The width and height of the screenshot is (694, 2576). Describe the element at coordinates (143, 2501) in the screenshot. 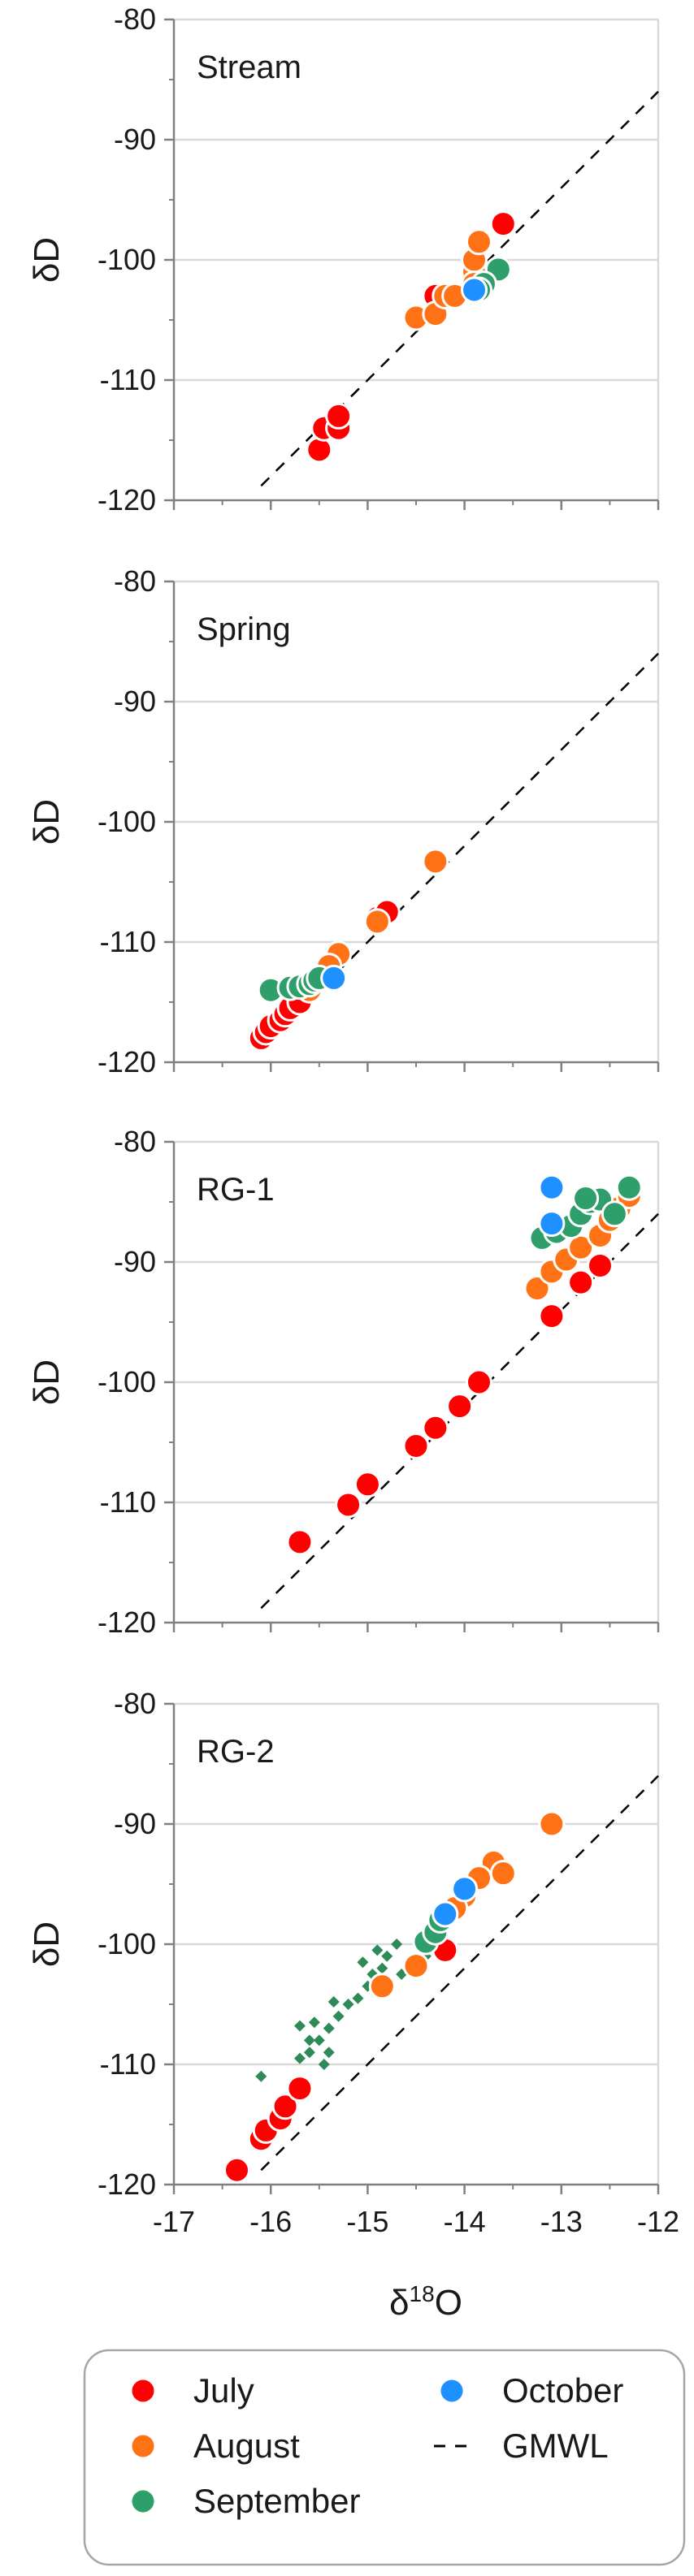

I see `legend-marker-september` at that location.